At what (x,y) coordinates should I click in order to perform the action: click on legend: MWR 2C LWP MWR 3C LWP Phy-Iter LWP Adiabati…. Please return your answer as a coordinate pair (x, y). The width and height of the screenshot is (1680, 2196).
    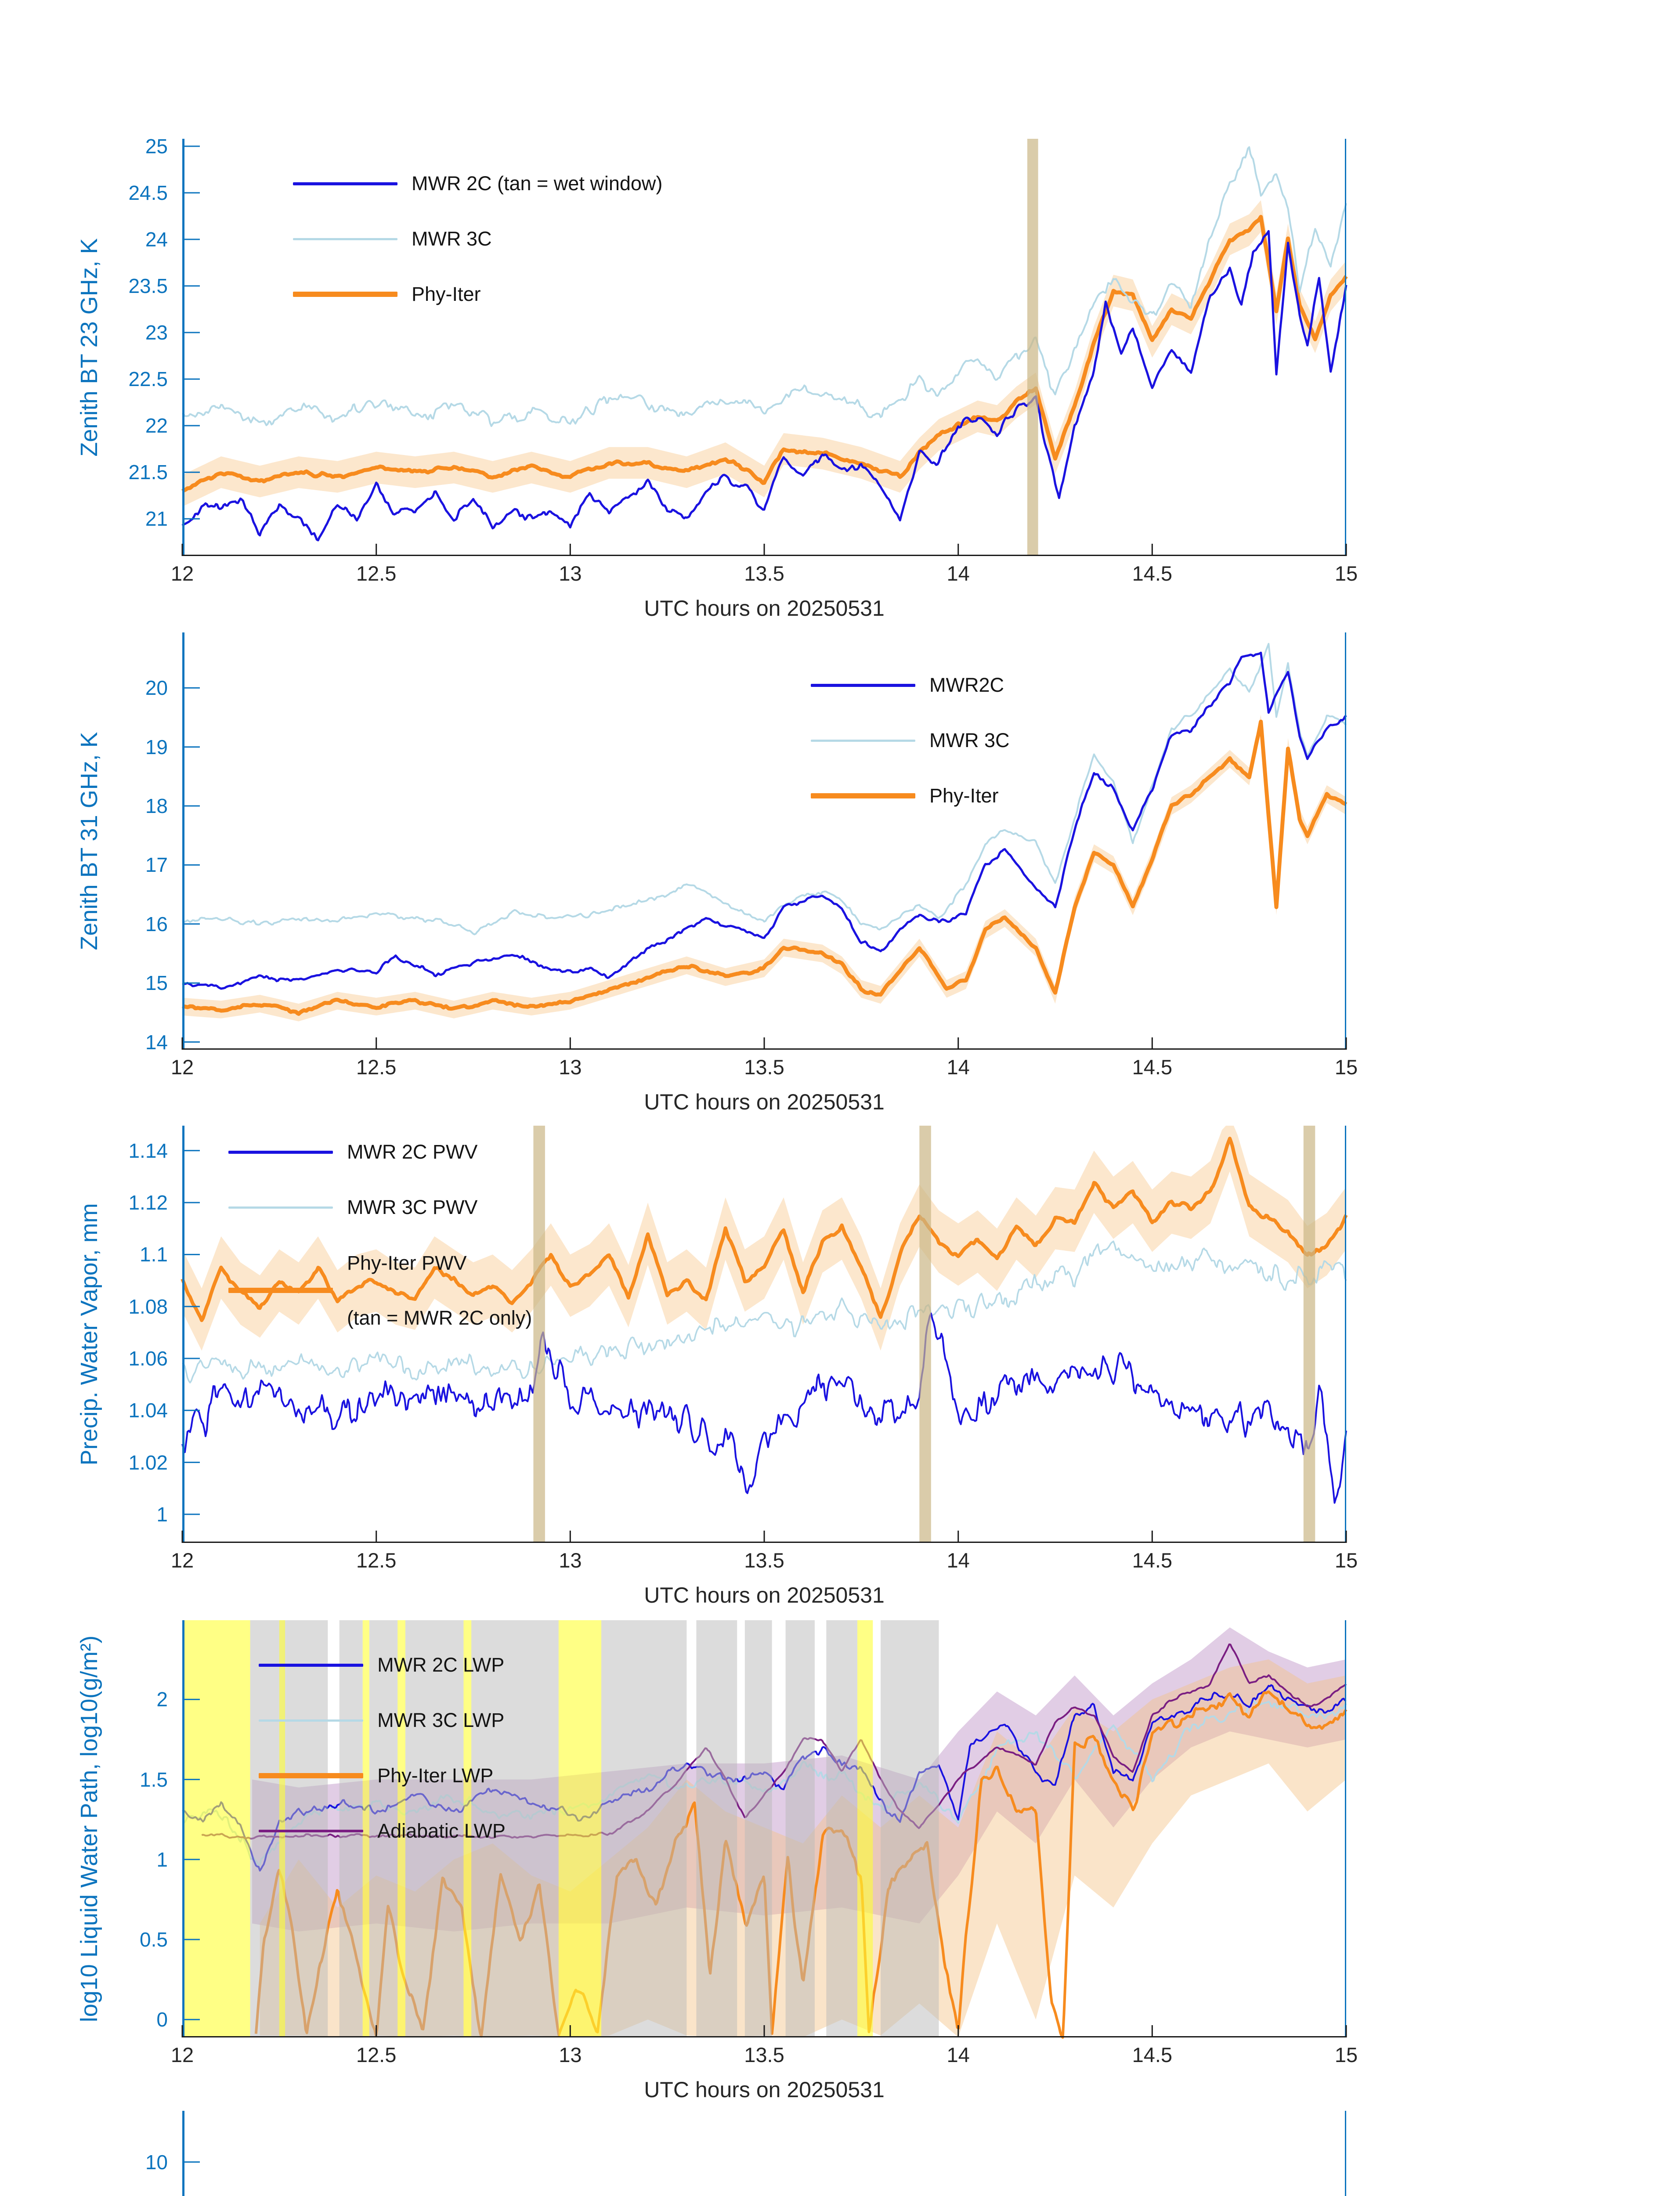
    Looking at the image, I should click on (382, 1748).